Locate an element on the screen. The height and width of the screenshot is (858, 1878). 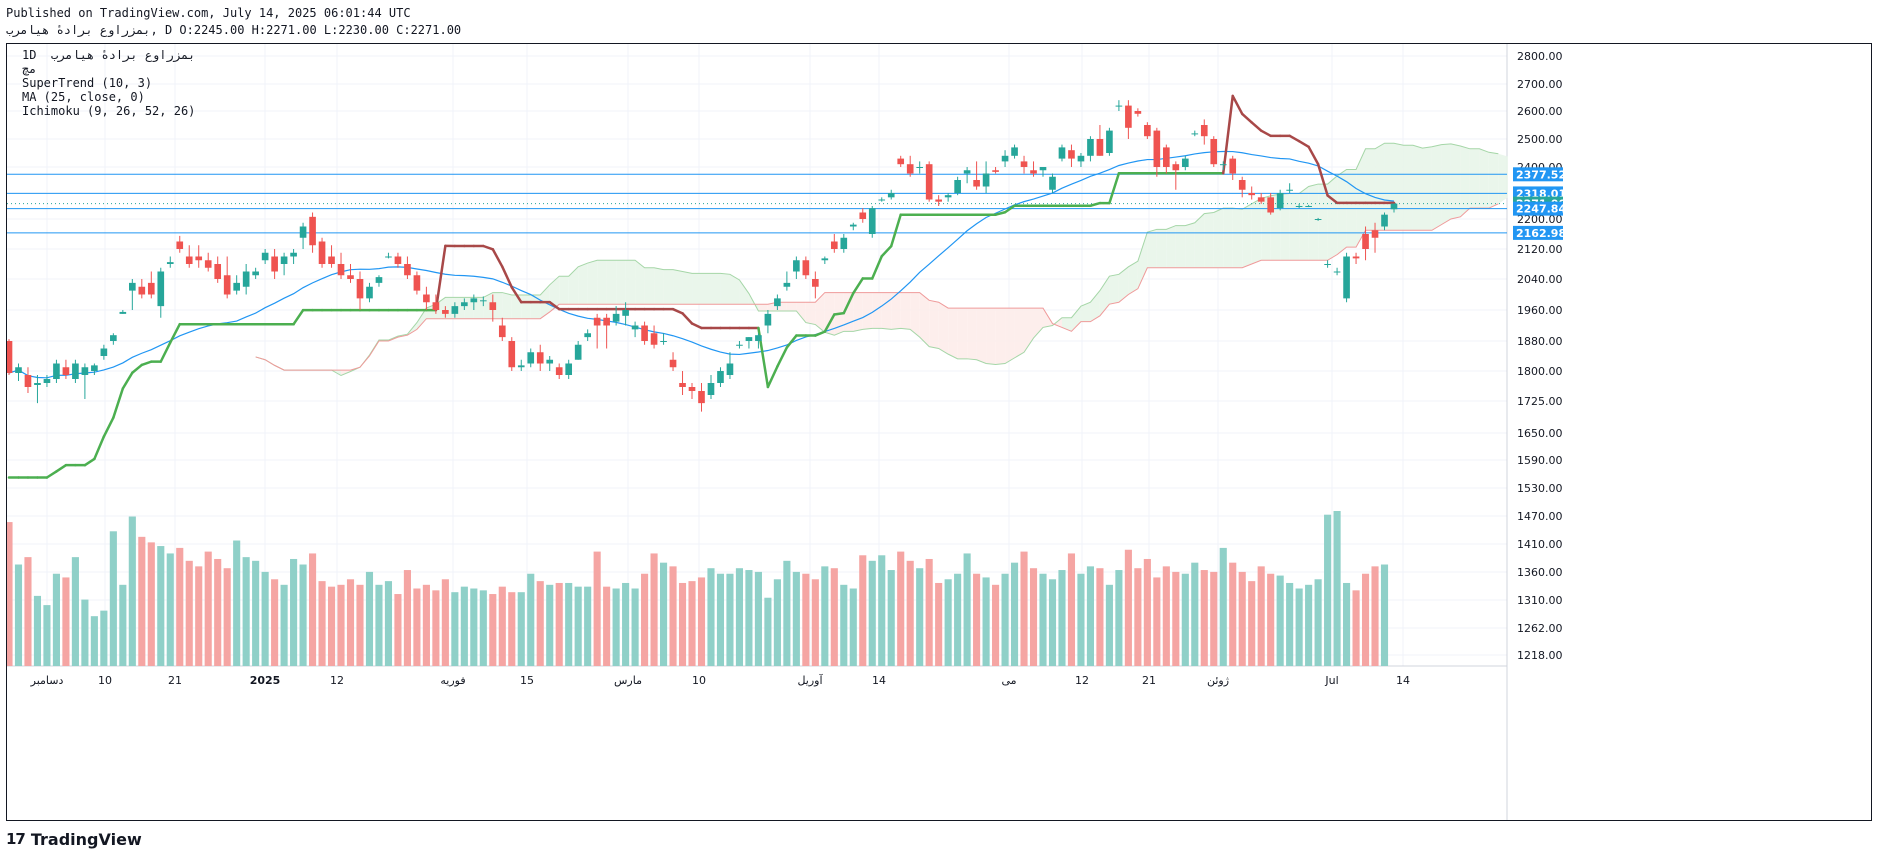
legend-ma: MA (25, close, 0) is located at coordinates (83, 97).